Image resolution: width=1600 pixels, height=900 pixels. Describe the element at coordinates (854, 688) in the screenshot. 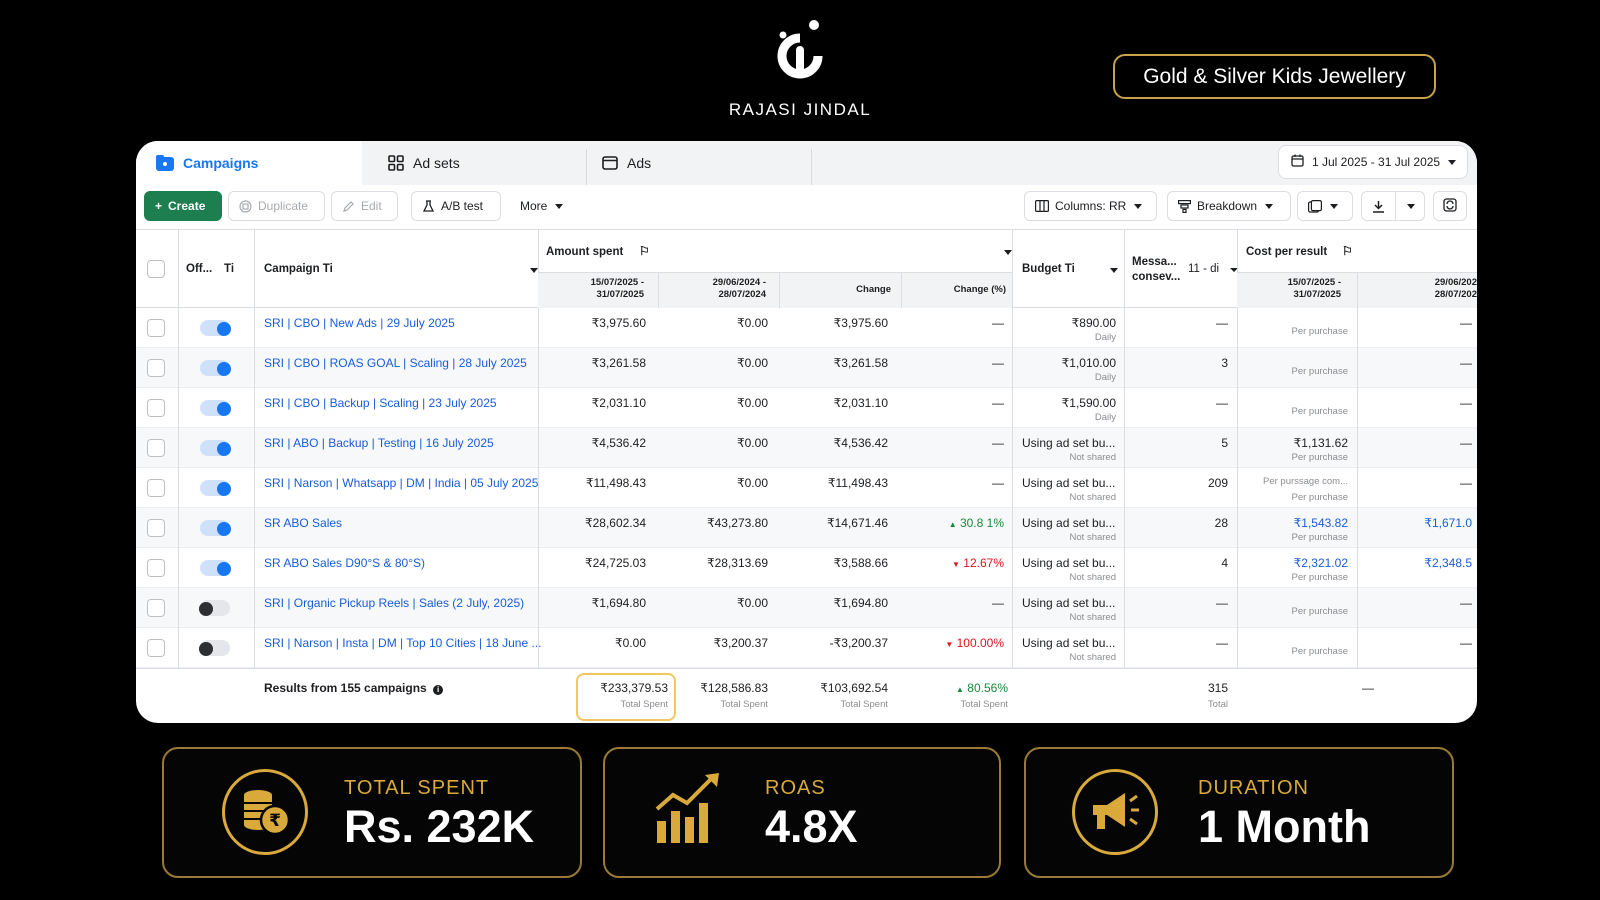

I see `total-change: ₹103,692.54` at that location.